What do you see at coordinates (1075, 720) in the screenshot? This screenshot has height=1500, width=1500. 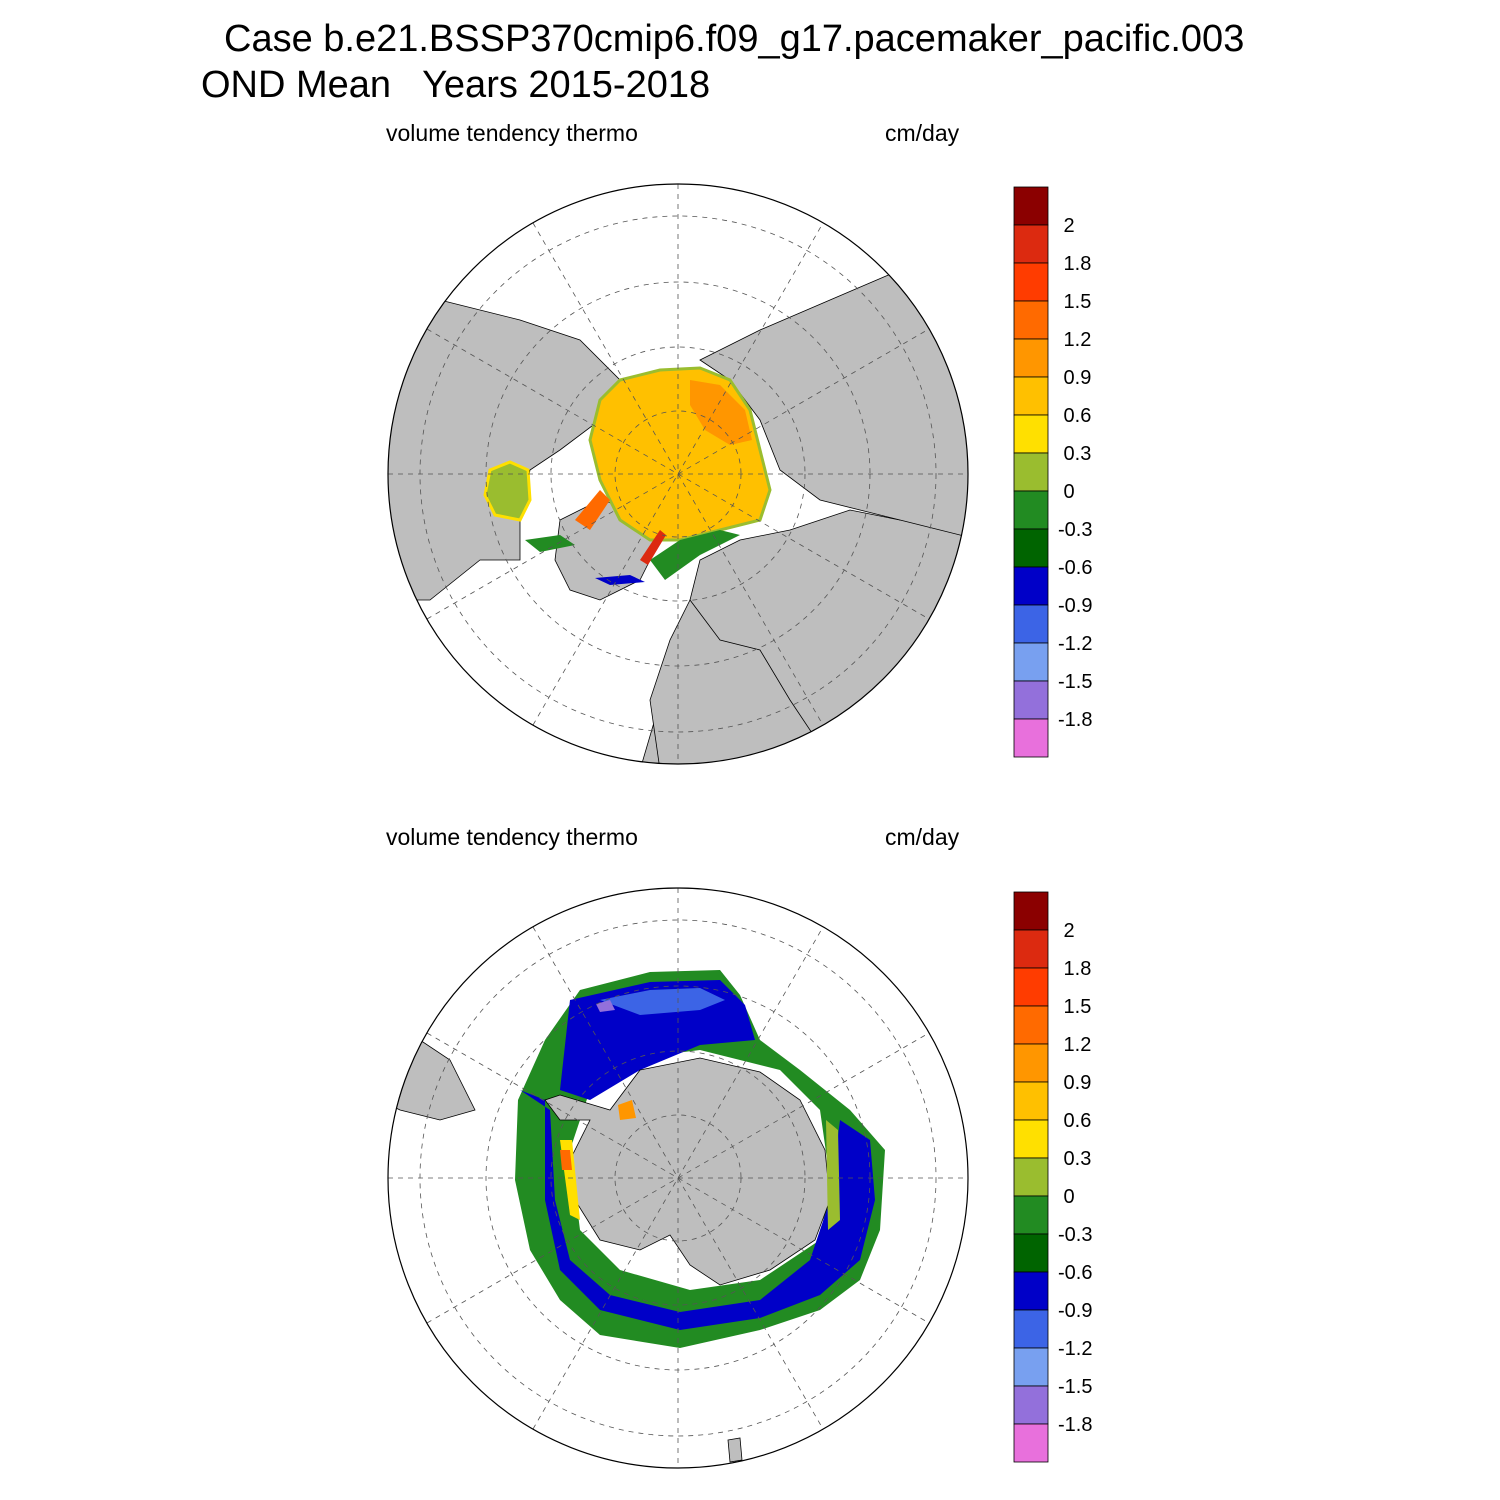 I see `colorbar-north-tick-label: -1.8` at bounding box center [1075, 720].